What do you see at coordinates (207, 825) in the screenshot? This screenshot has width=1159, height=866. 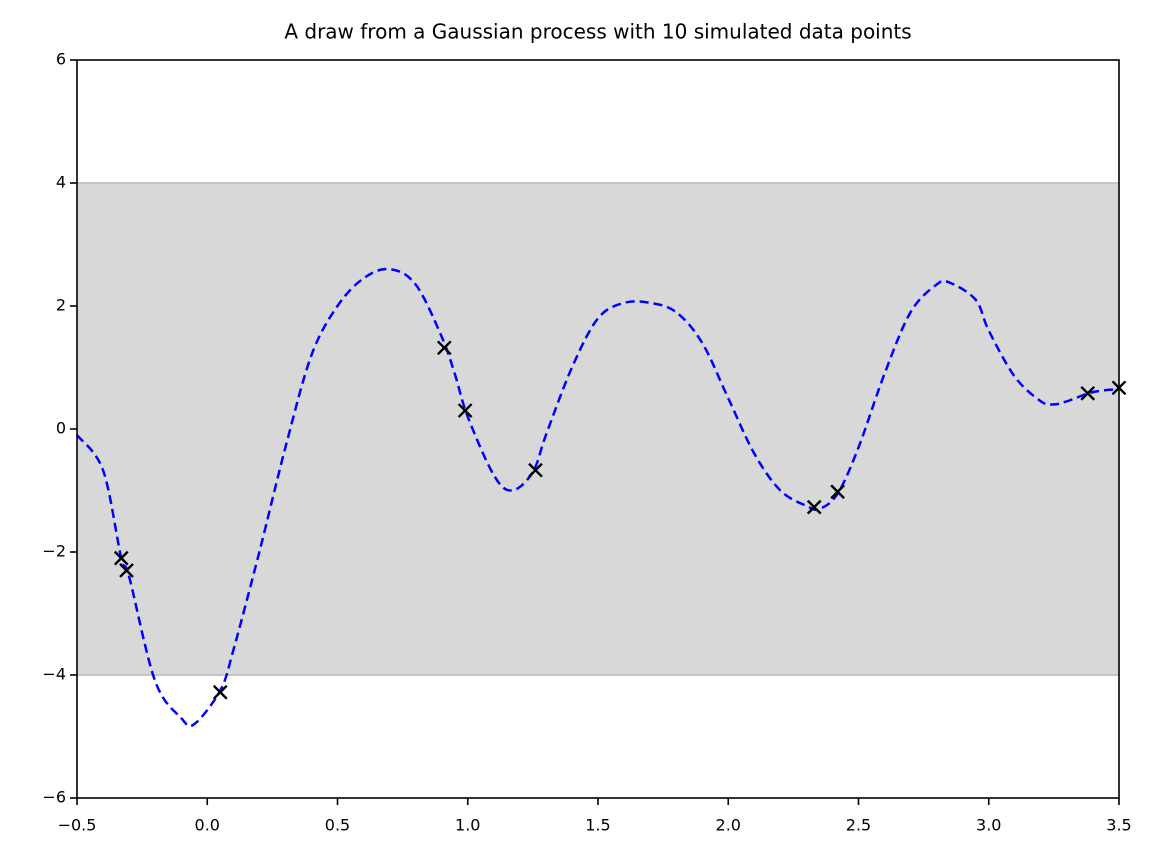 I see `x-tick-label: 0.0` at bounding box center [207, 825].